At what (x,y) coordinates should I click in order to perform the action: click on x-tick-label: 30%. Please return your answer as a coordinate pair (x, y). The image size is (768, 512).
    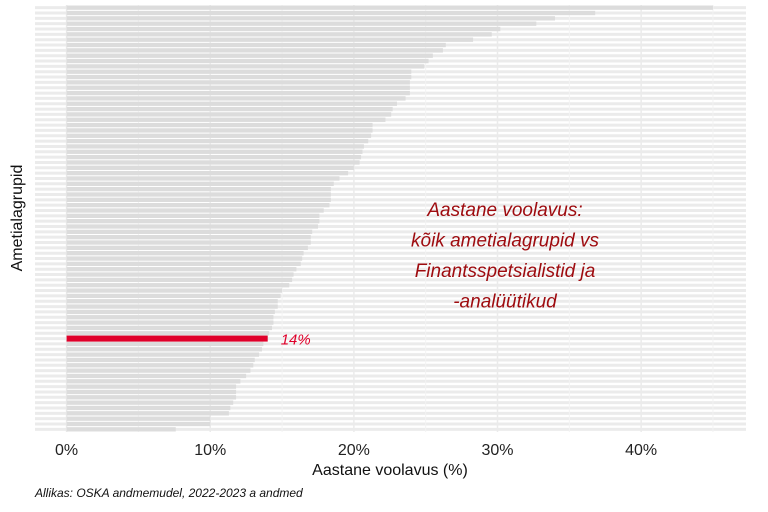
    Looking at the image, I should click on (497, 450).